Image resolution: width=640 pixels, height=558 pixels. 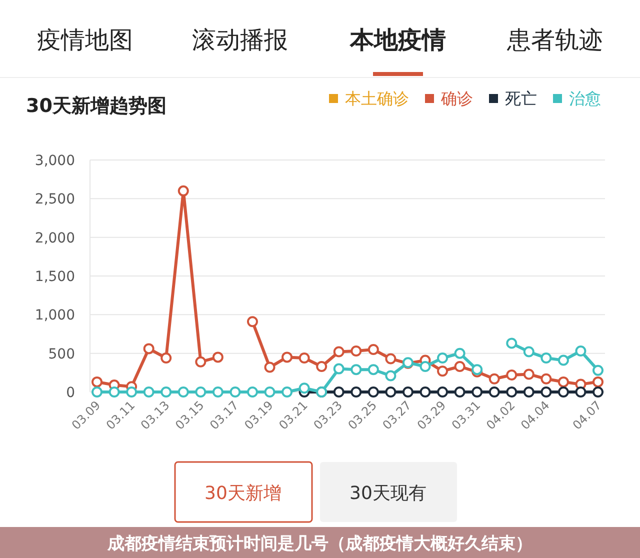 I want to click on y-tick-label: 1,500, so click(x=54, y=277).